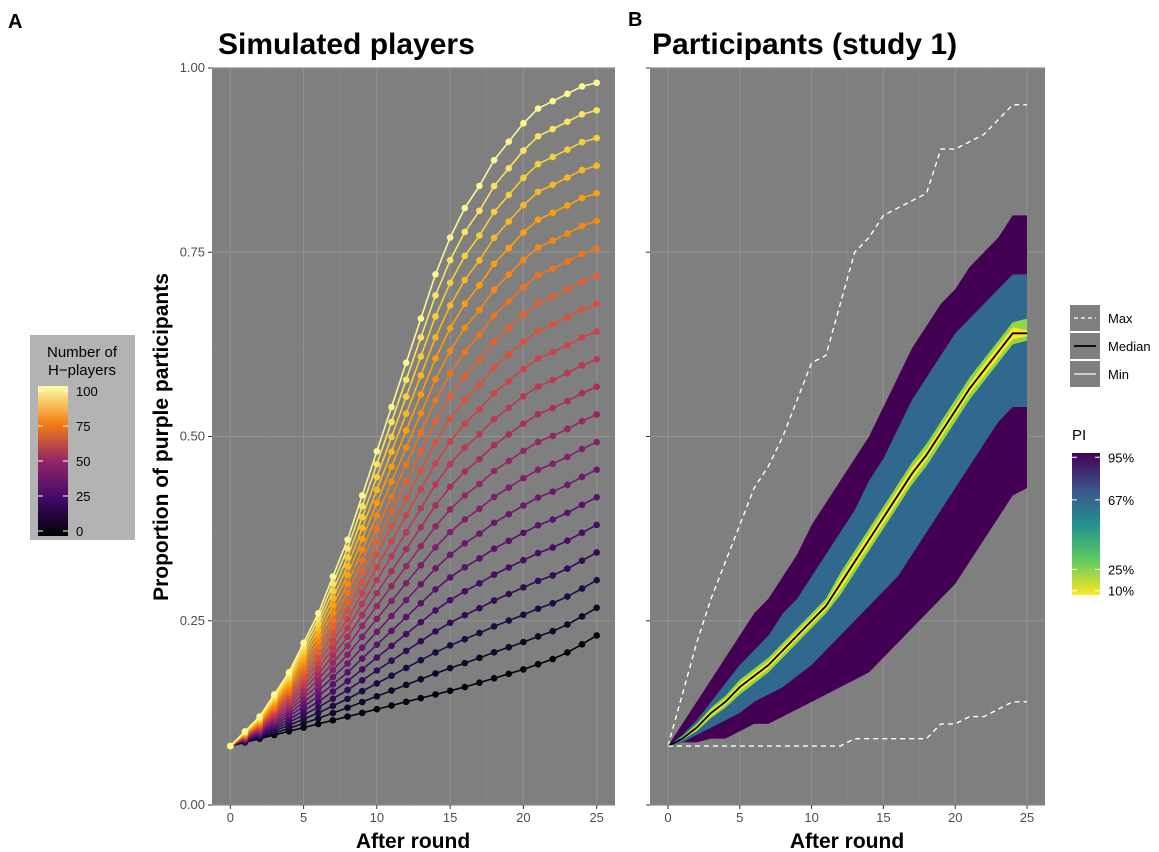  Describe the element at coordinates (635, 20) in the screenshot. I see `panel-b-letter: B` at that location.